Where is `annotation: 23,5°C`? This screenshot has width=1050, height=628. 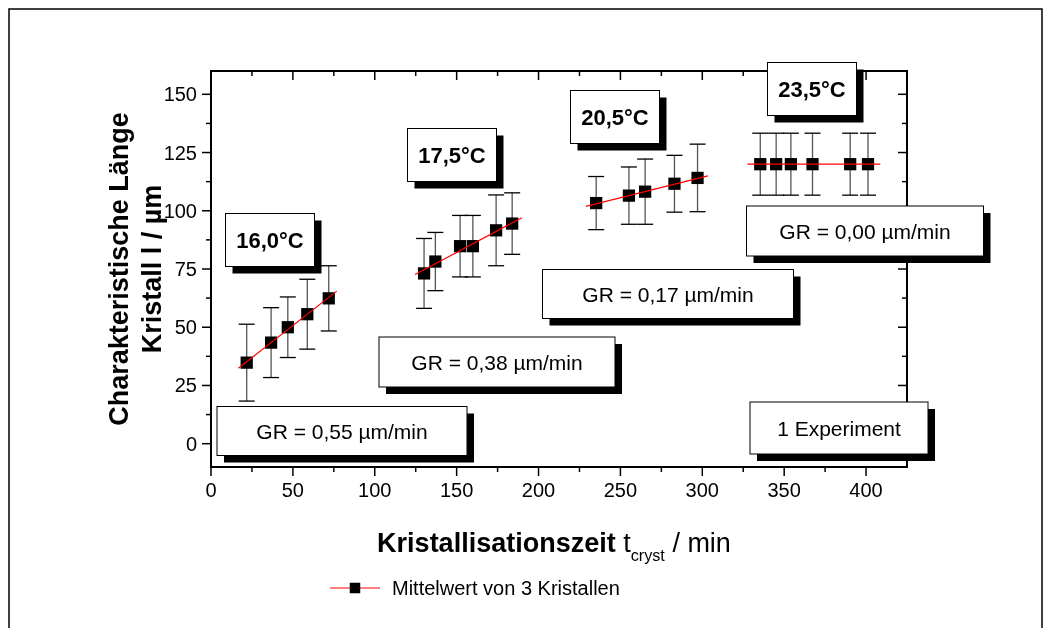 annotation: 23,5°C is located at coordinates (812, 89).